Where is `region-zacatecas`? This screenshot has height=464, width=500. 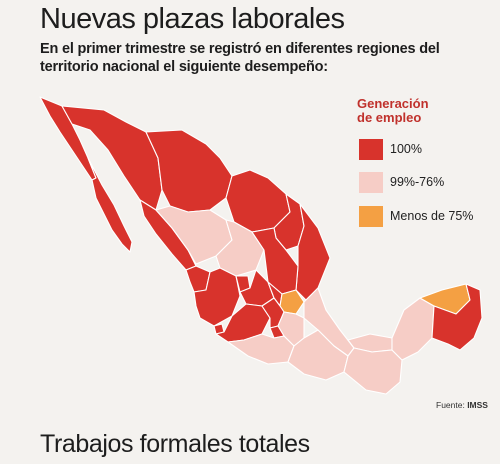 region-zacatecas is located at coordinates (240, 248).